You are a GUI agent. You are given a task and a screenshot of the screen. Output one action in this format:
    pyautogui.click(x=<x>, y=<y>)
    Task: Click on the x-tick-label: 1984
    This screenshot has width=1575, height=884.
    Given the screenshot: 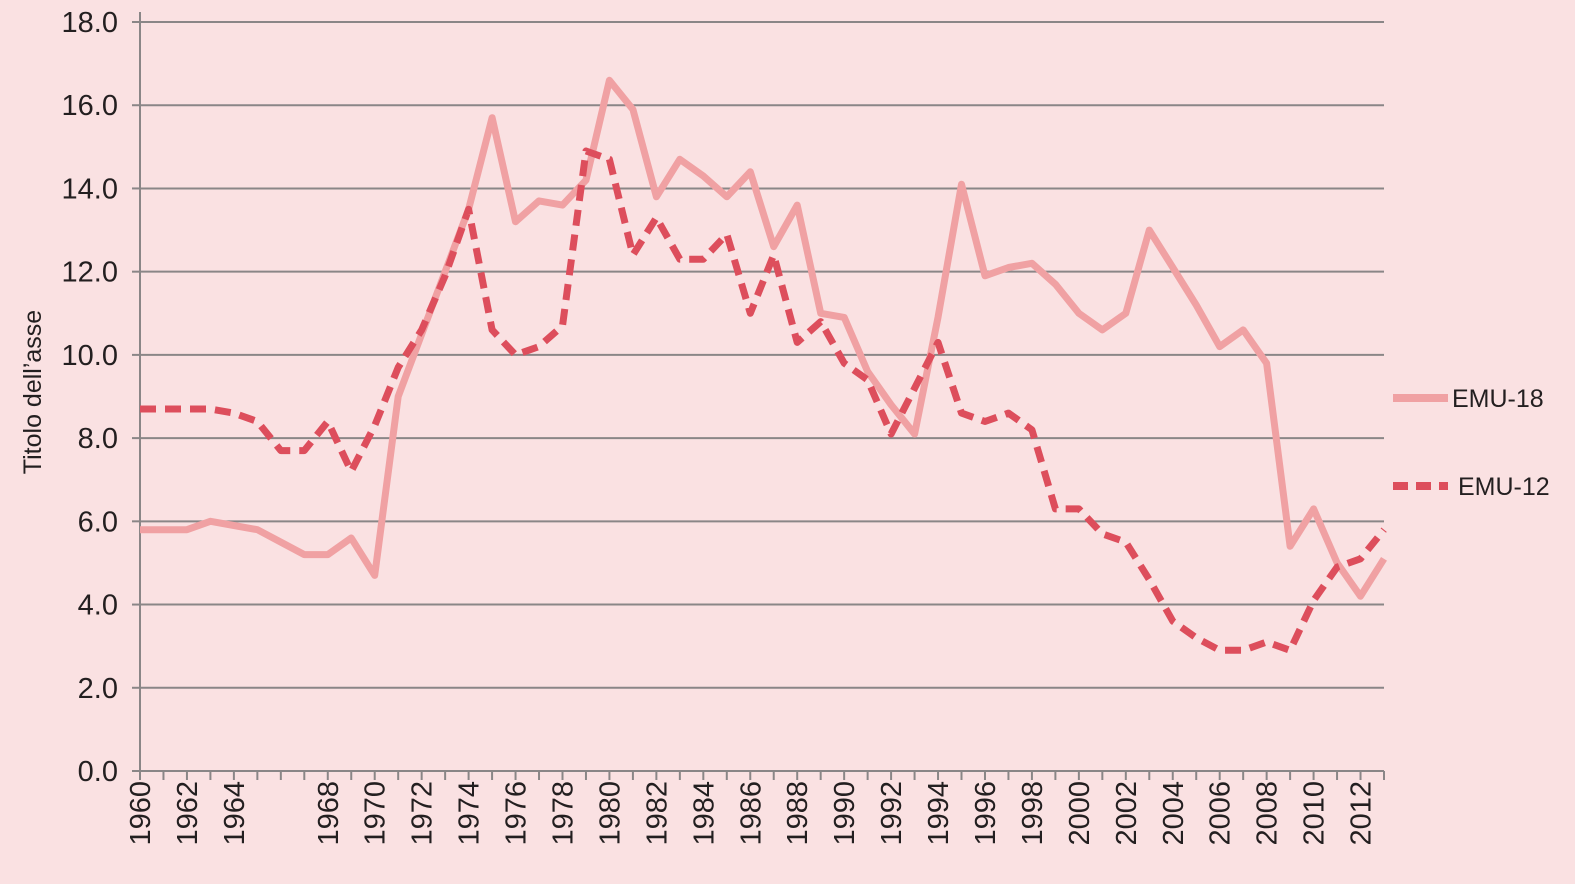 What is the action you would take?
    pyautogui.click(x=704, y=813)
    